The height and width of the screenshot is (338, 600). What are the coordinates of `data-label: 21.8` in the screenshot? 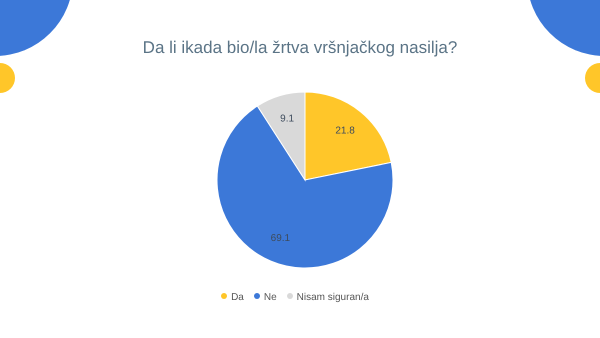 It's located at (345, 130).